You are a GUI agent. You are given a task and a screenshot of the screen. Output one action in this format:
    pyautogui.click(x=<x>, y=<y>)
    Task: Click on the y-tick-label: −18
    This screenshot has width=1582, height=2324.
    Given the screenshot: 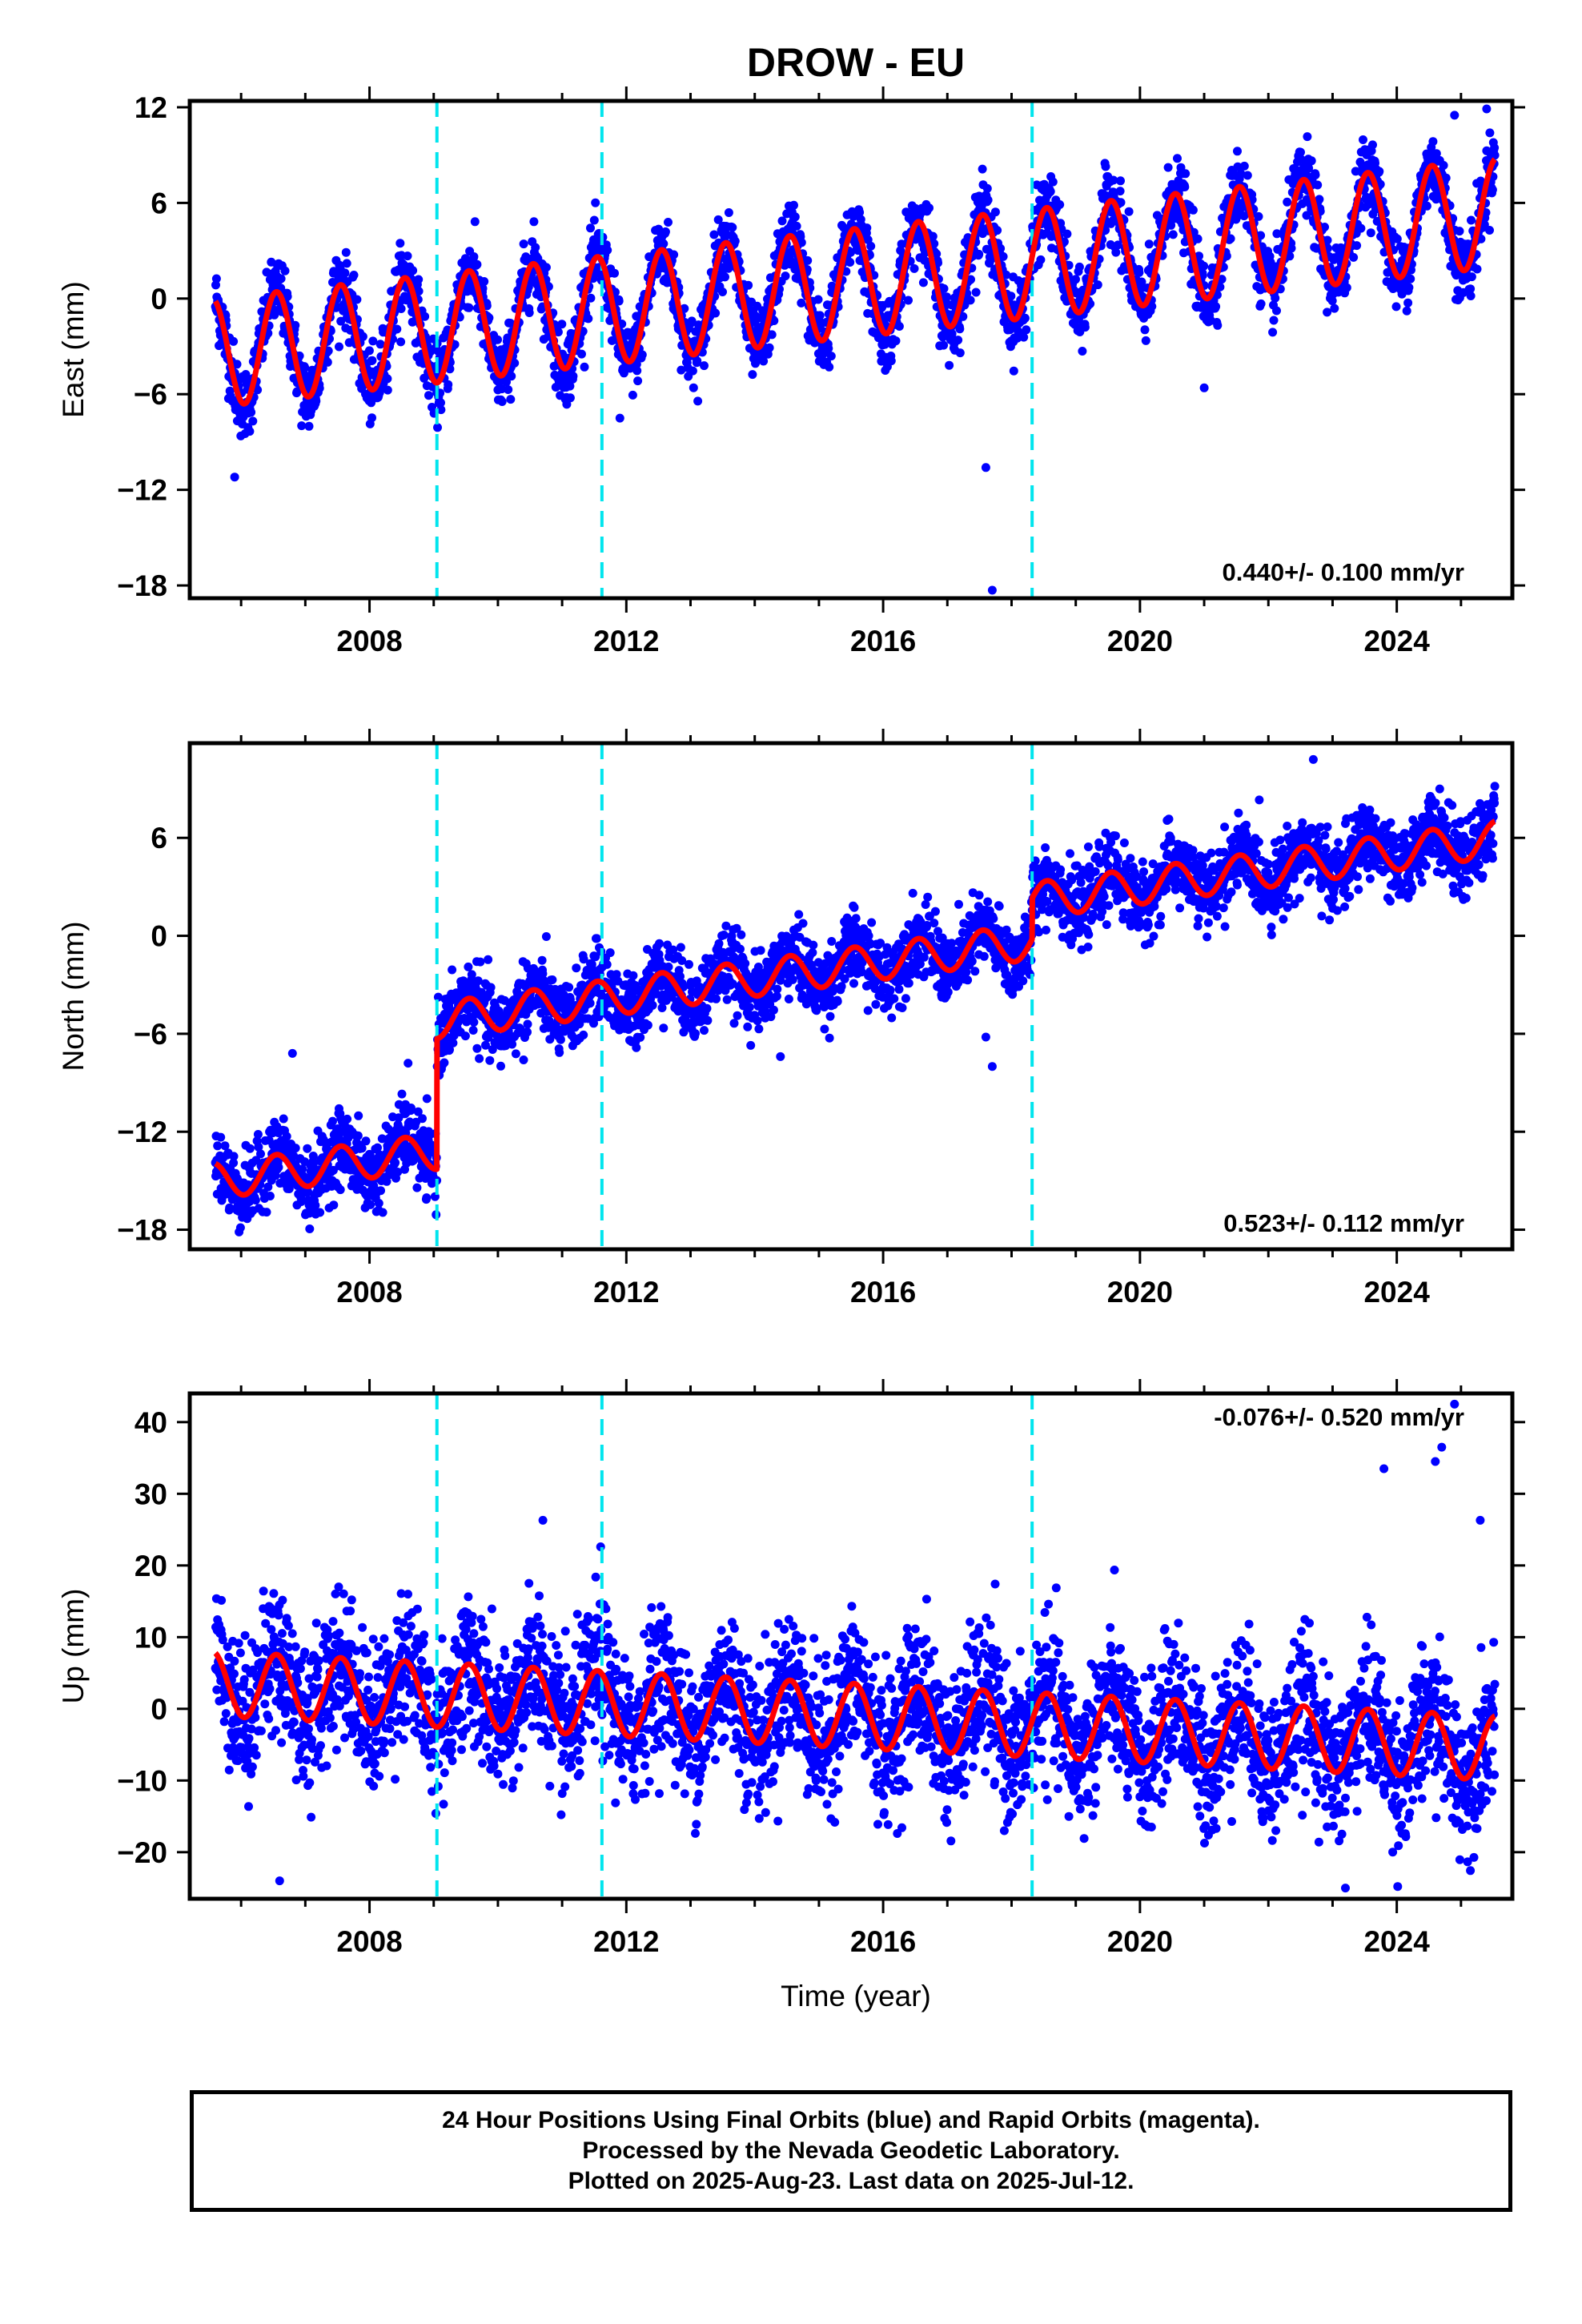 What is the action you would take?
    pyautogui.click(x=142, y=585)
    